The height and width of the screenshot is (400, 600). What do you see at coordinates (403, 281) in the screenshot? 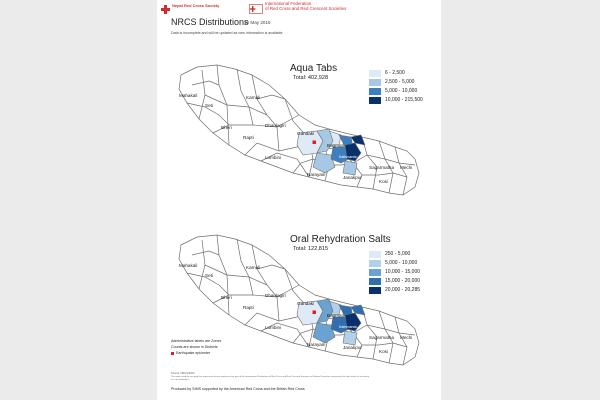
I see `legend-label: 15,000 - 20,000` at bounding box center [403, 281].